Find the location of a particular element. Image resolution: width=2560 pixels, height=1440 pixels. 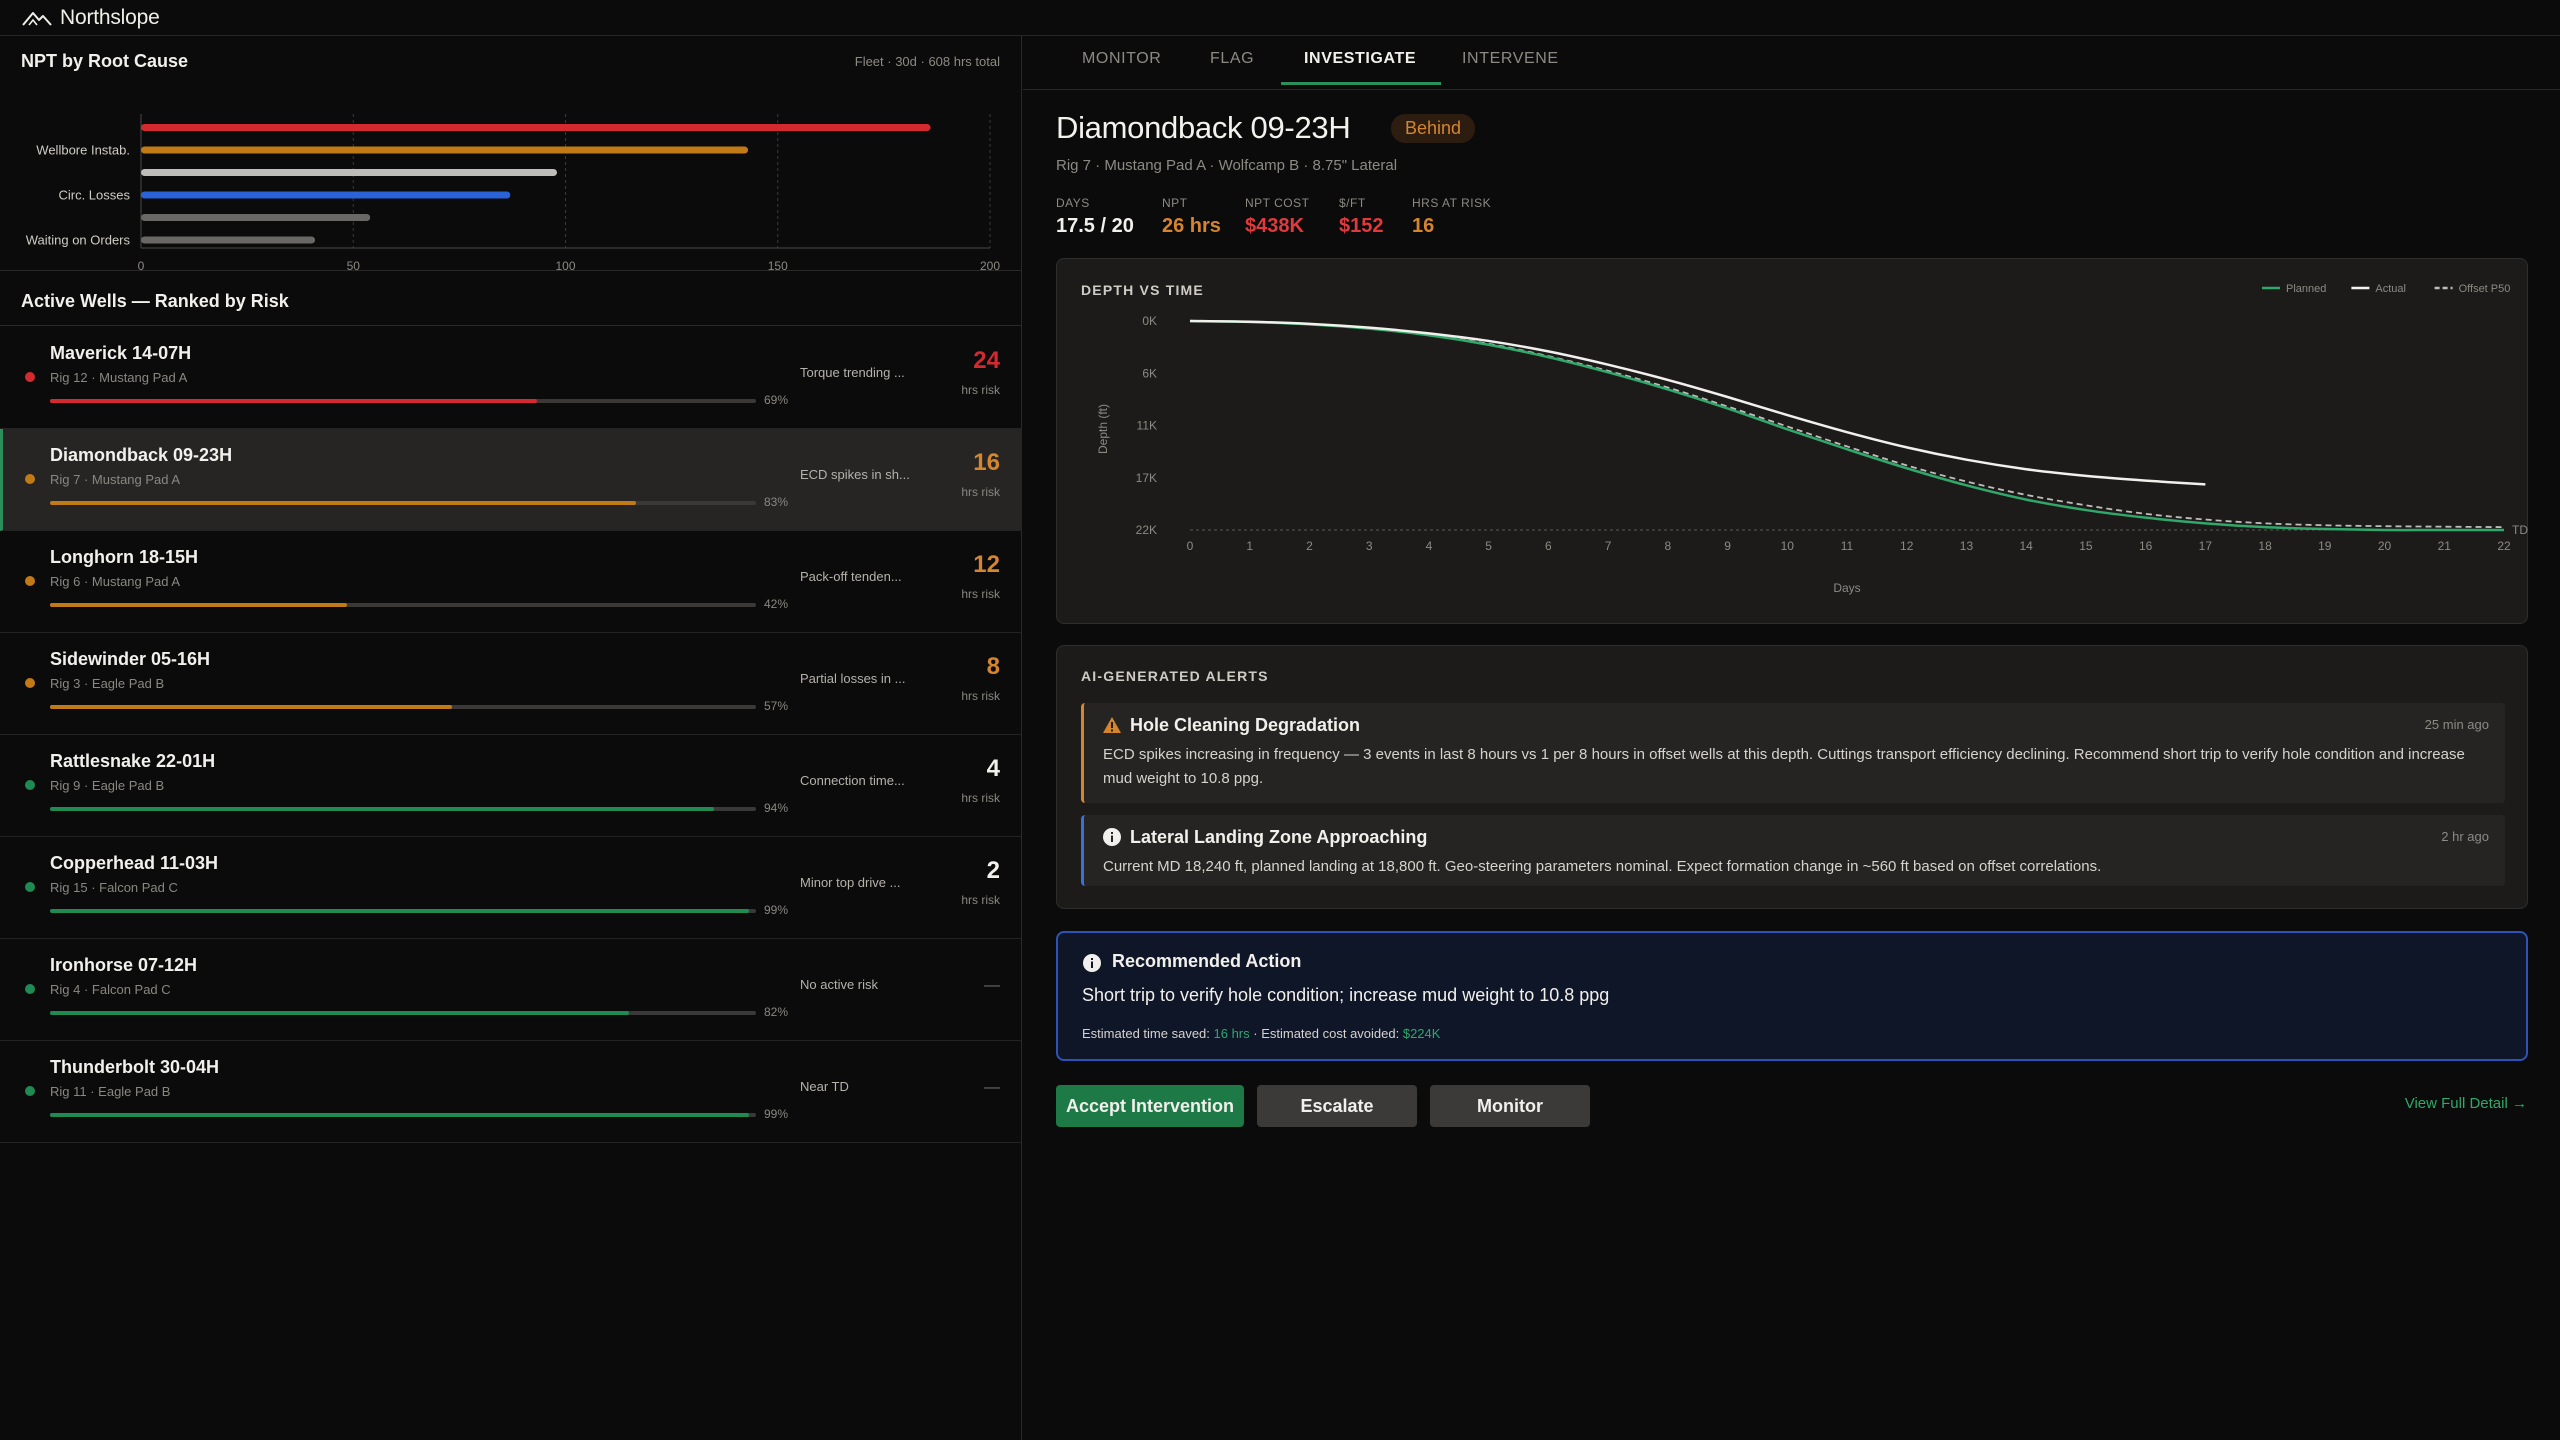

risk-note: Near TD is located at coordinates (824, 1086).